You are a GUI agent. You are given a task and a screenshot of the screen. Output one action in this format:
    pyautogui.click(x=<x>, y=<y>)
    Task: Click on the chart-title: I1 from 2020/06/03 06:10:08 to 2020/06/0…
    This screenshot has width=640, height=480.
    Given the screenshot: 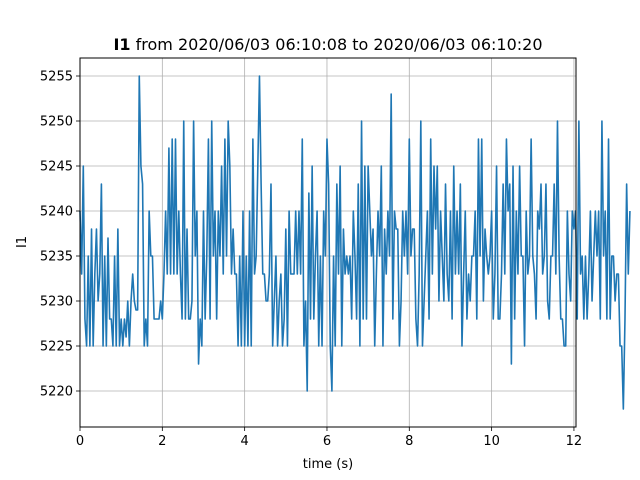 What is the action you would take?
    pyautogui.click(x=327, y=44)
    